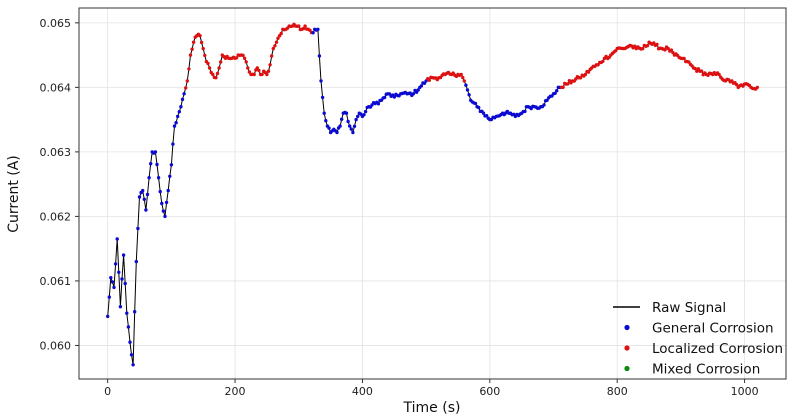 The height and width of the screenshot is (419, 793). Describe the element at coordinates (107, 391) in the screenshot. I see `x-tick-label: 0` at that location.